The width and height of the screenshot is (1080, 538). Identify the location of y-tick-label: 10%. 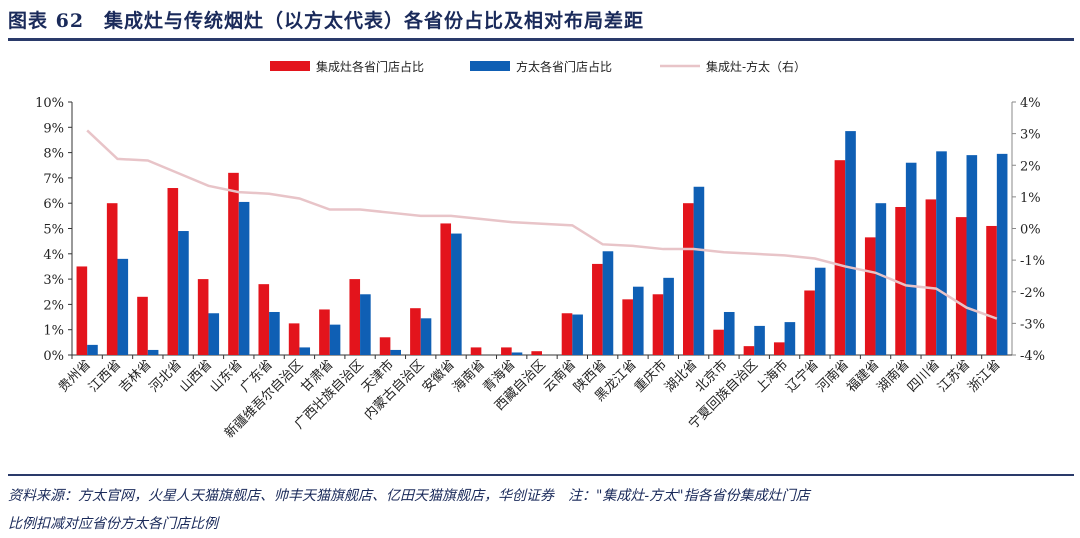
(49, 103).